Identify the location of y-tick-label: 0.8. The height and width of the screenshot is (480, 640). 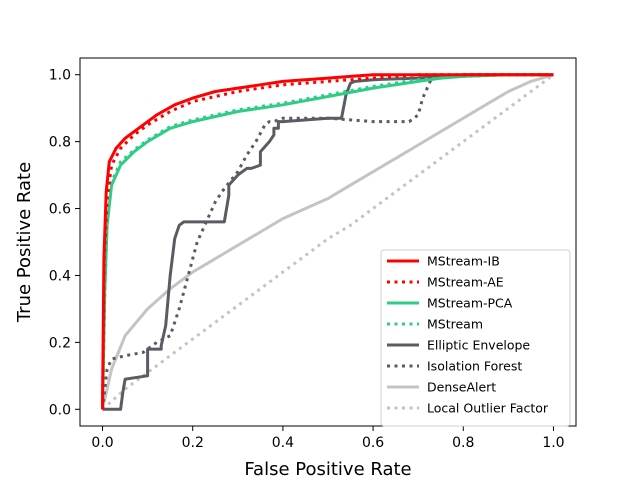
(60, 143).